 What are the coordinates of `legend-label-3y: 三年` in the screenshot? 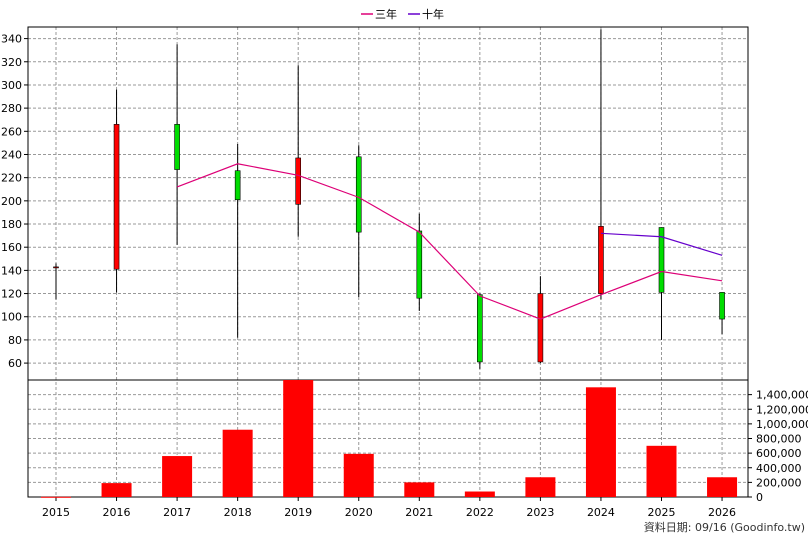 It's located at (386, 14).